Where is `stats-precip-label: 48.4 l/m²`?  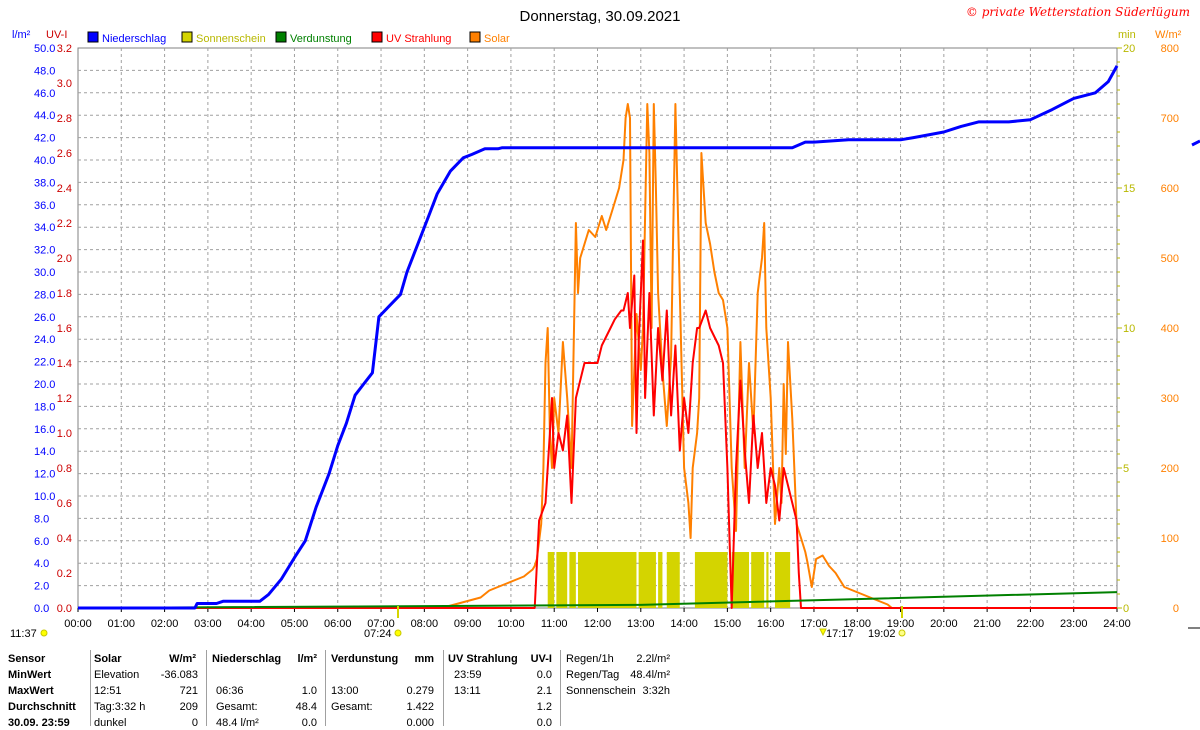 stats-precip-label: 48.4 l/m² is located at coordinates (237, 723).